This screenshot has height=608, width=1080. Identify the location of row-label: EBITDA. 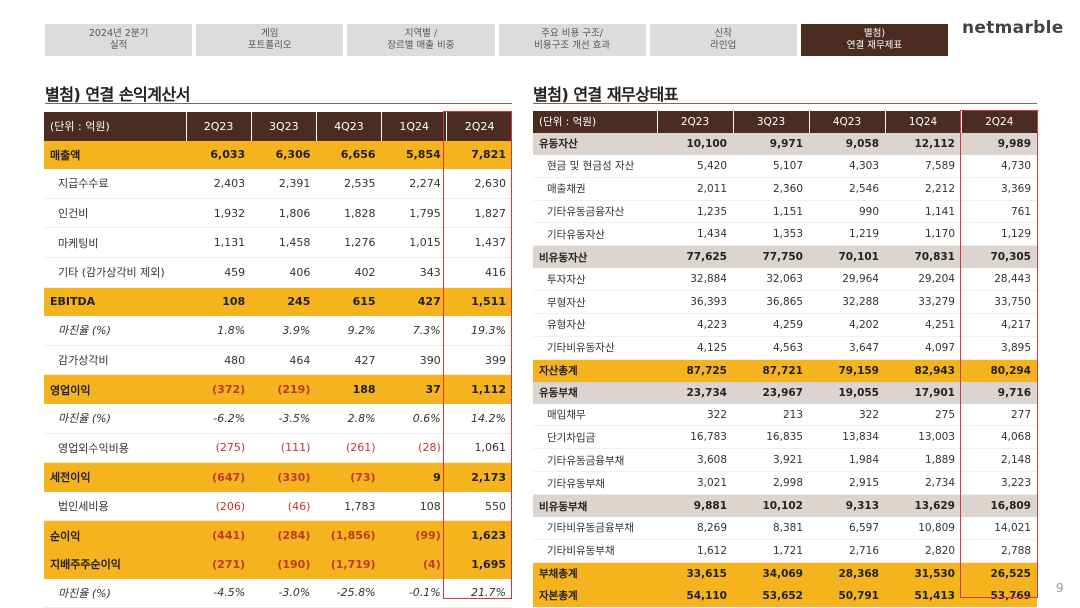
(115, 302).